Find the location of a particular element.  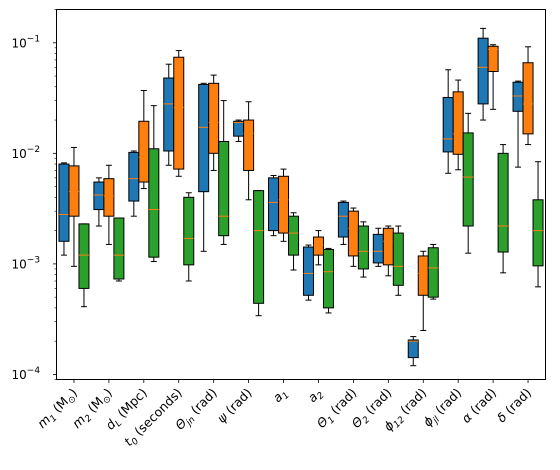

box-c1-s1 is located at coordinates (109, 204).